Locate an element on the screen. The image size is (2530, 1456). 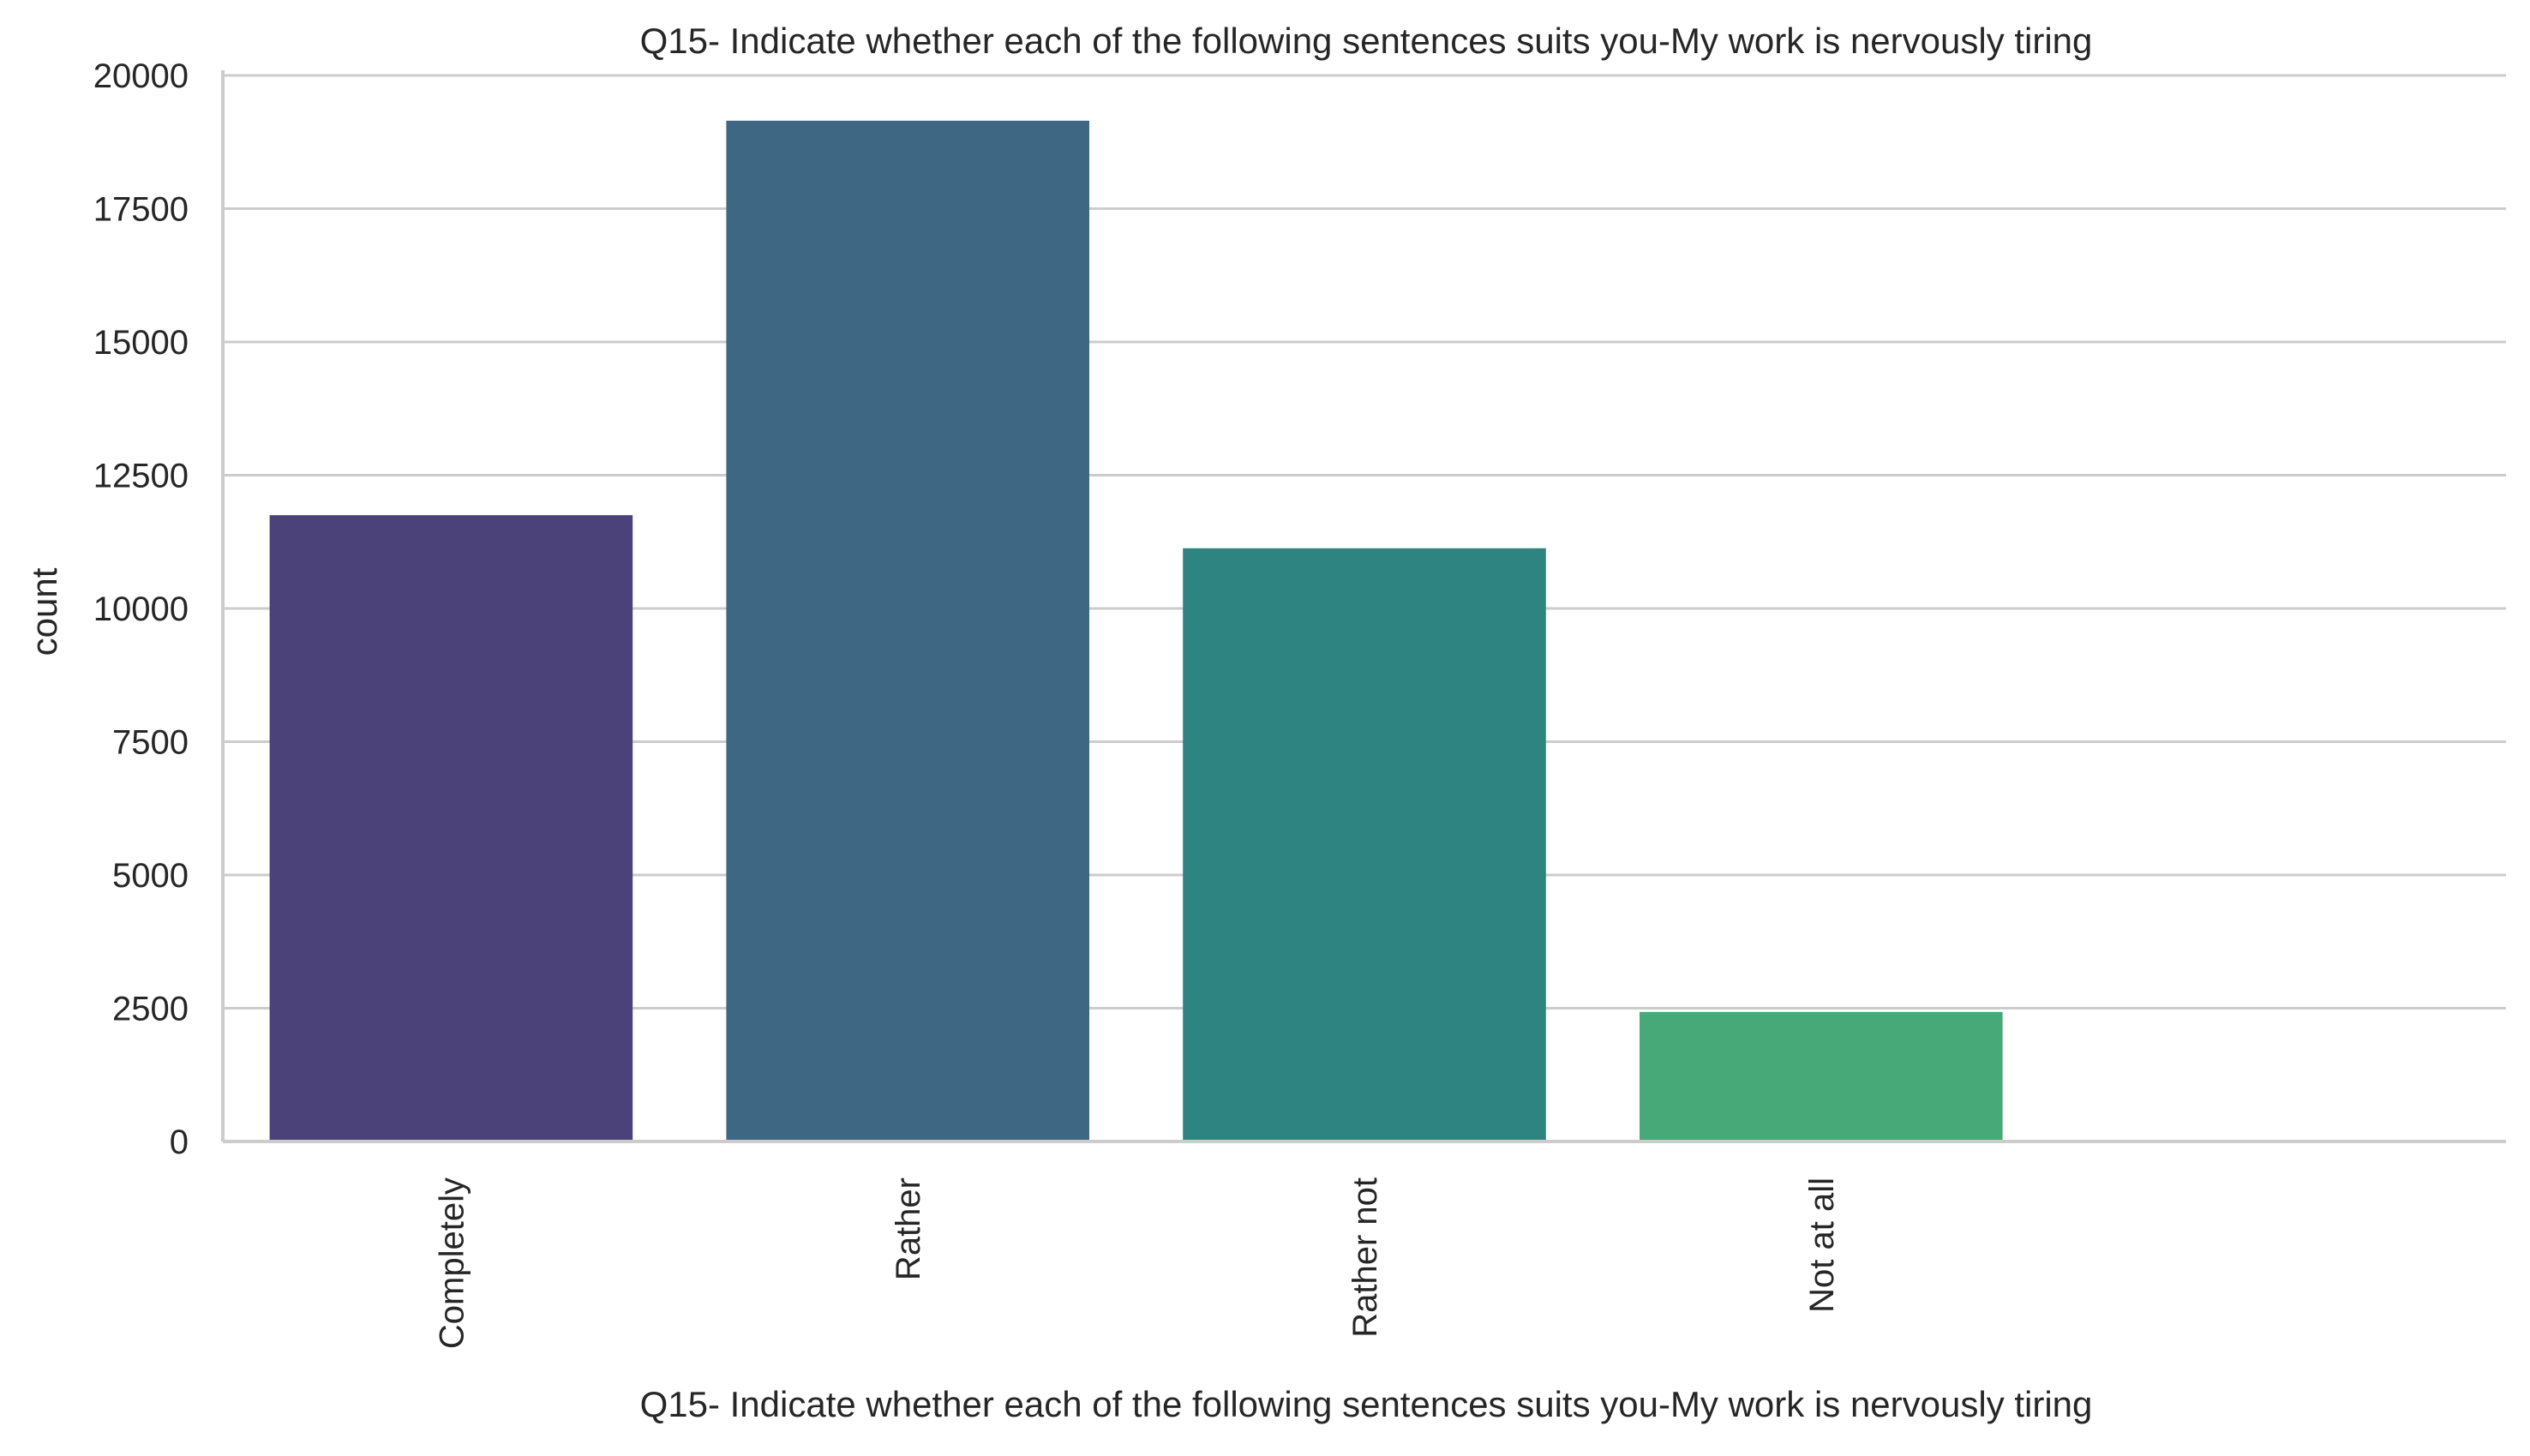
x-tick-label: Rather not is located at coordinates (1365, 1257).